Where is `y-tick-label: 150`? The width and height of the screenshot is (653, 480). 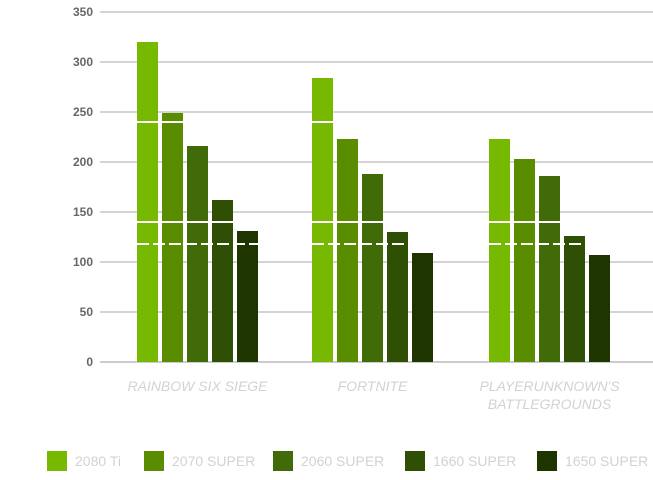 y-tick-label: 150 is located at coordinates (83, 212).